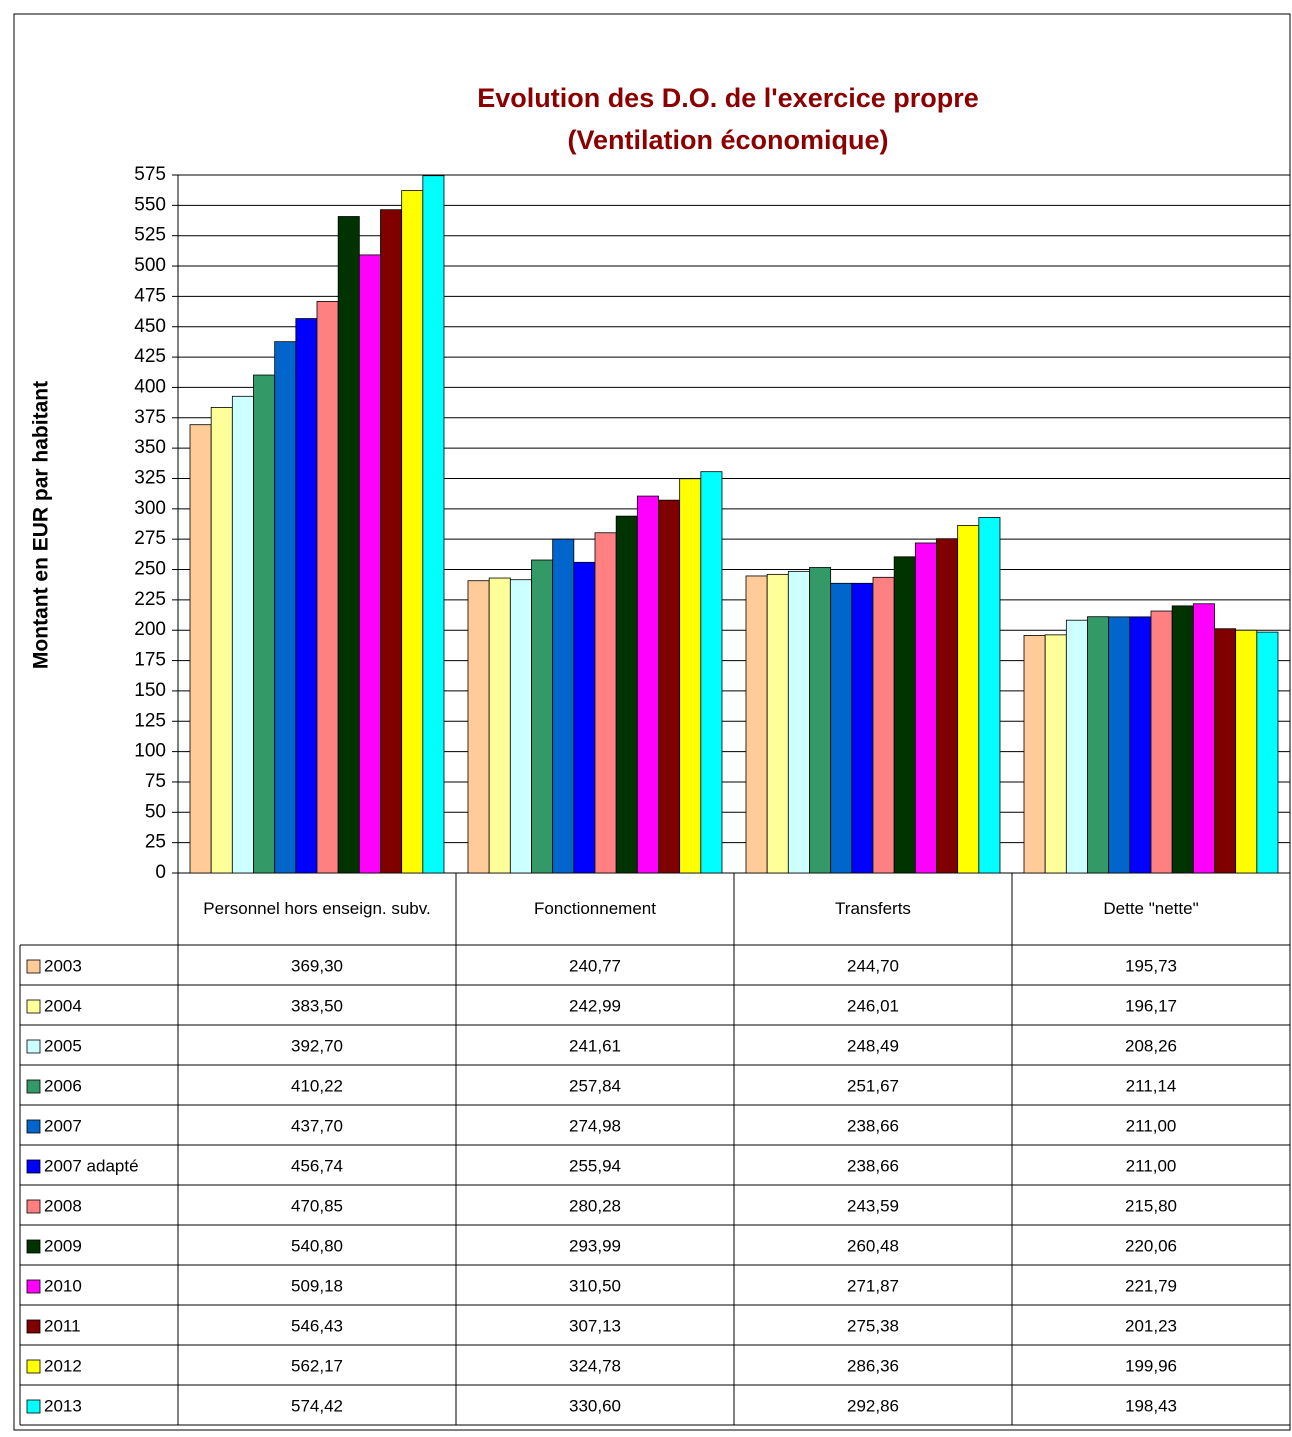  Describe the element at coordinates (63, 1085) in the screenshot. I see `legend-label: 2006` at that location.